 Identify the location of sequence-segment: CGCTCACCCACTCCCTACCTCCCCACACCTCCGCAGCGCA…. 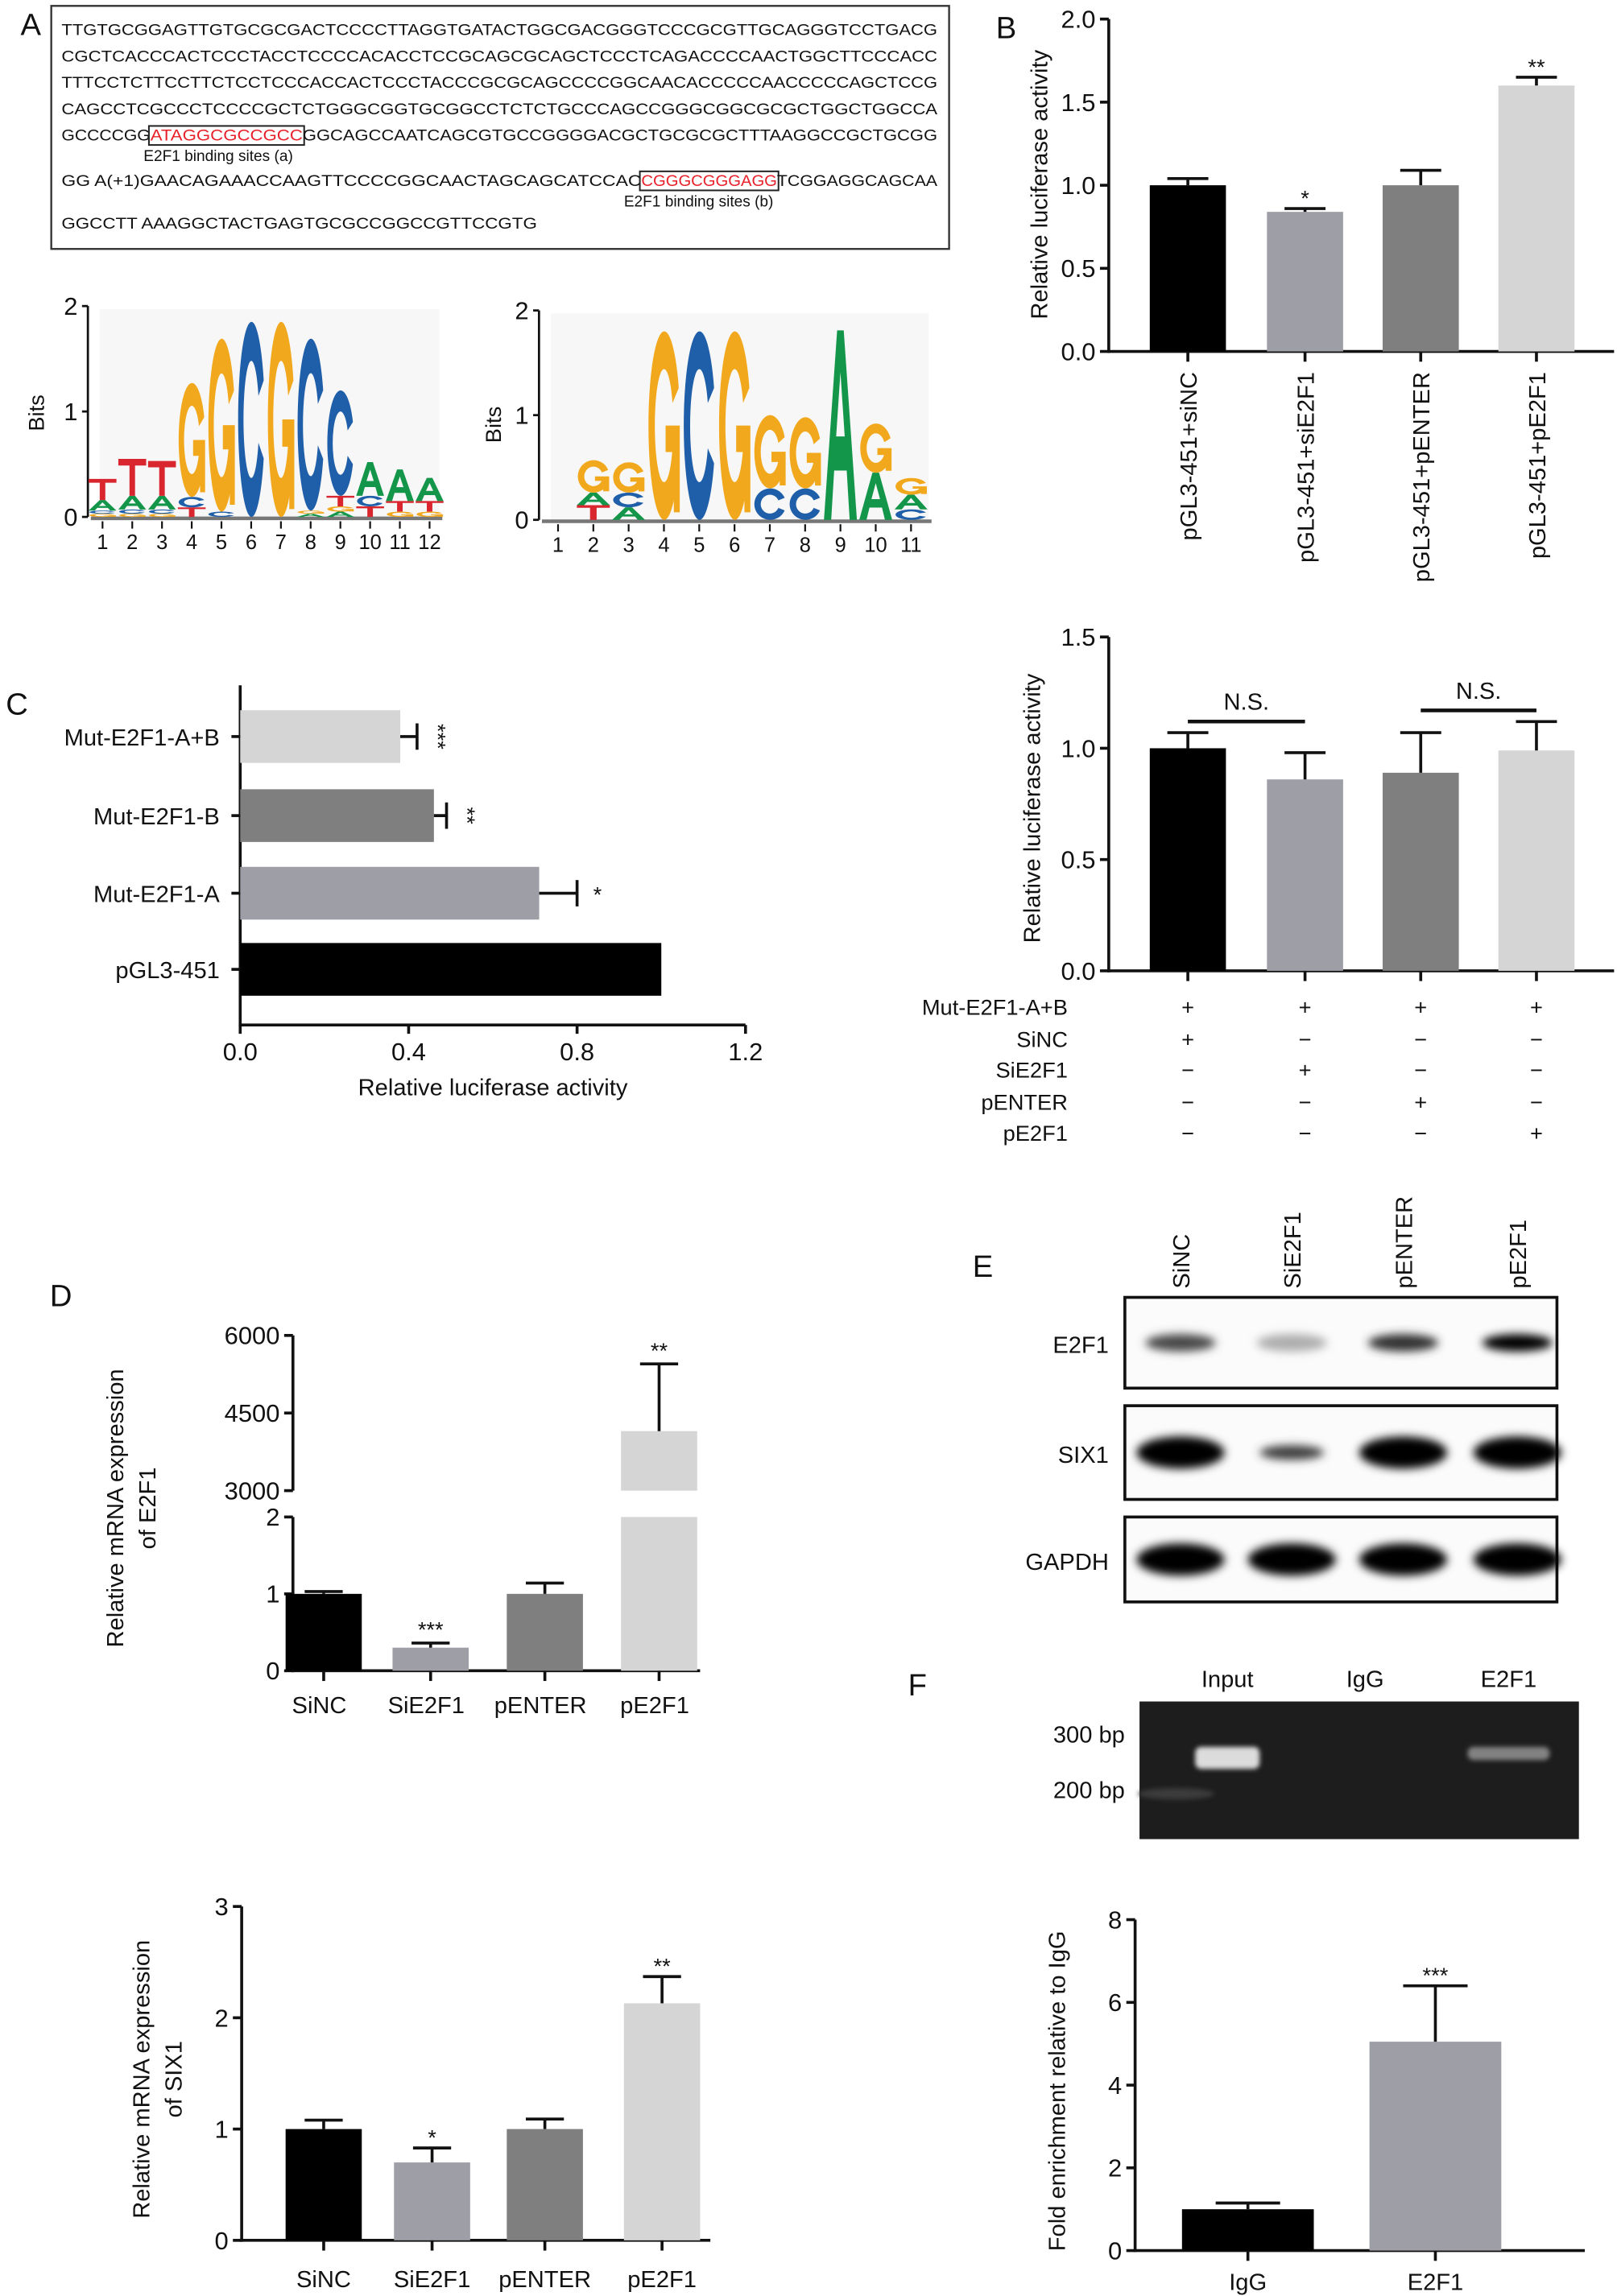
(499, 56).